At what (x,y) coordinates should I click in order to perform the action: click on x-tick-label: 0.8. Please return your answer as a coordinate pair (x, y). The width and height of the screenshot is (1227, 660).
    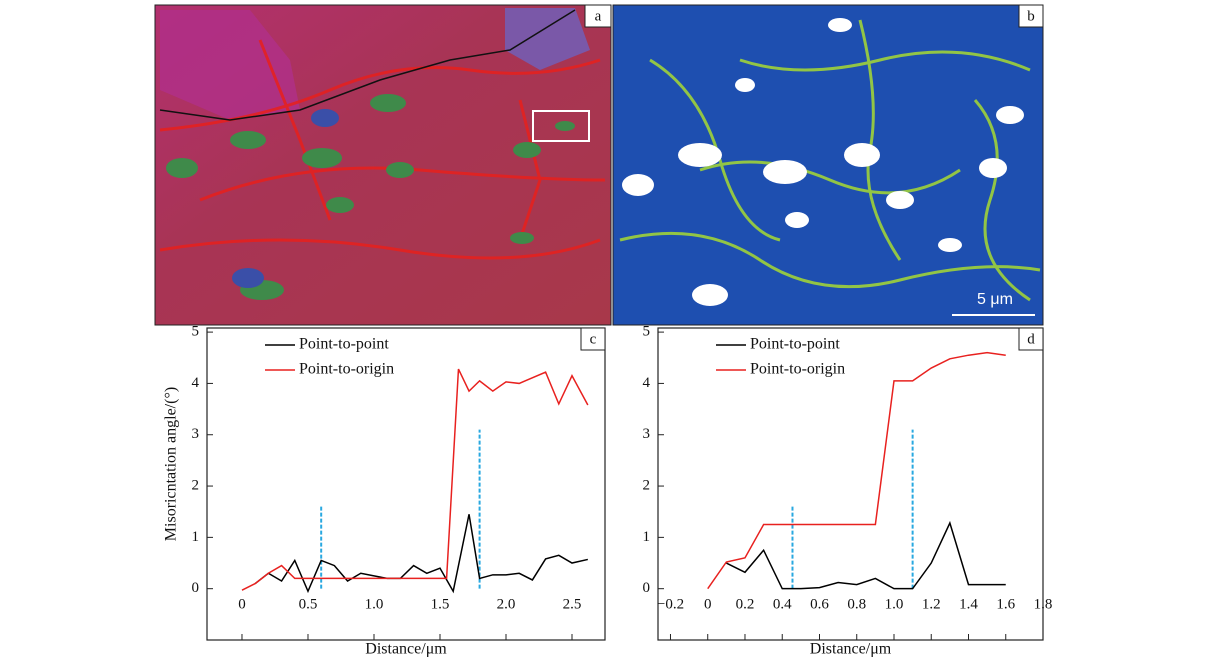
    Looking at the image, I should click on (856, 604).